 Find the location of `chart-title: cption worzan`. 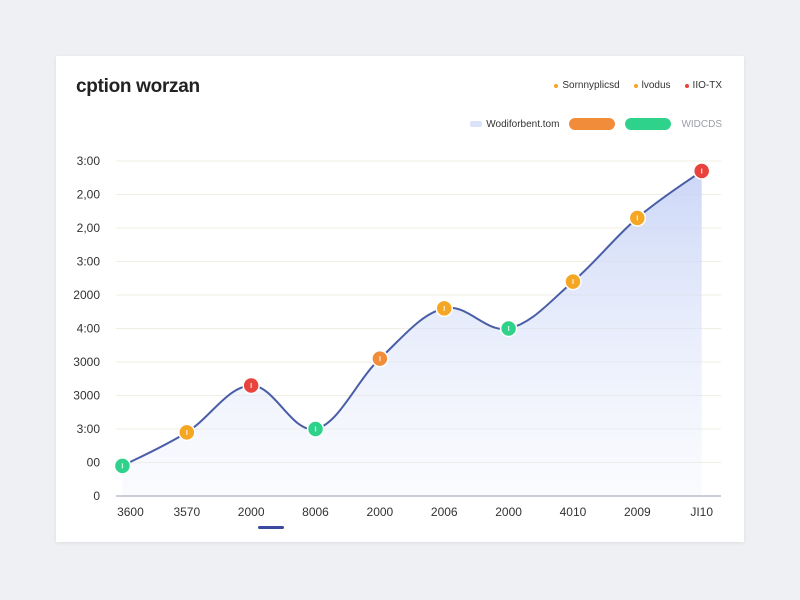

chart-title: cption worzan is located at coordinates (138, 86).